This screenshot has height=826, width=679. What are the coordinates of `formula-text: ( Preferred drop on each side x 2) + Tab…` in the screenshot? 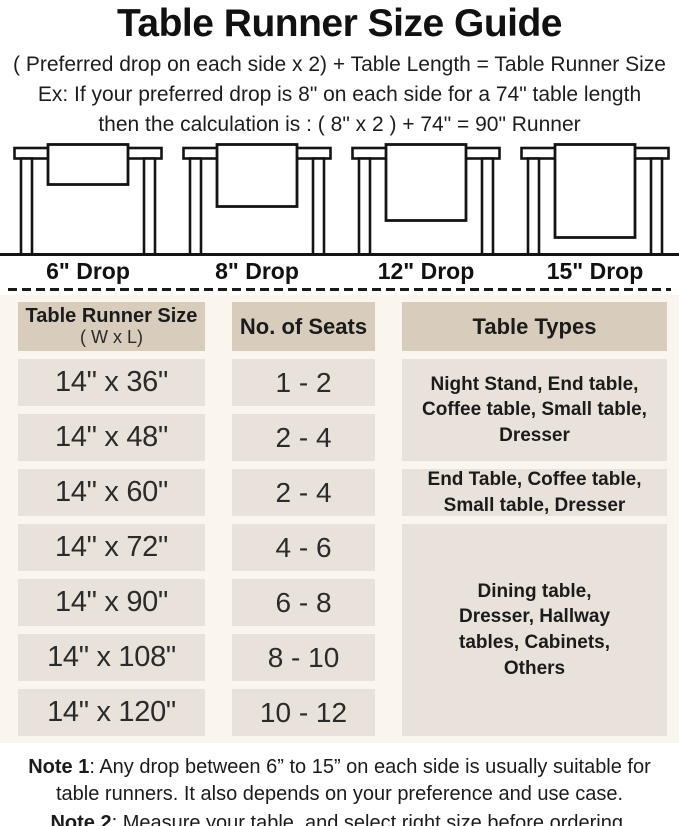 It's located at (339, 64).